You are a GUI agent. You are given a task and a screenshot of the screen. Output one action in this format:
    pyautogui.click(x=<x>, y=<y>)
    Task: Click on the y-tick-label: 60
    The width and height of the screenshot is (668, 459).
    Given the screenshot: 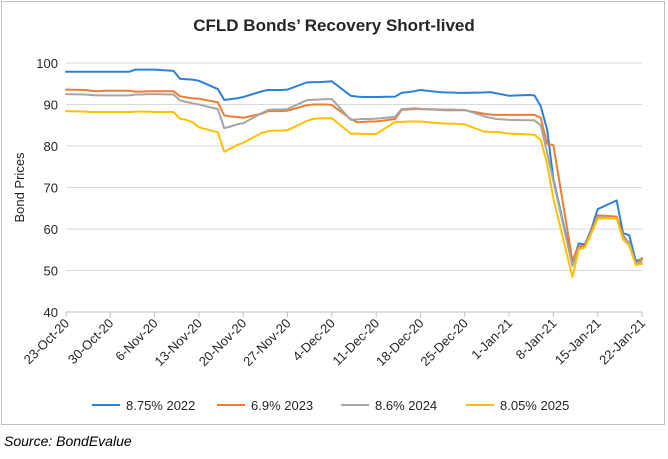 What is the action you would take?
    pyautogui.click(x=51, y=229)
    